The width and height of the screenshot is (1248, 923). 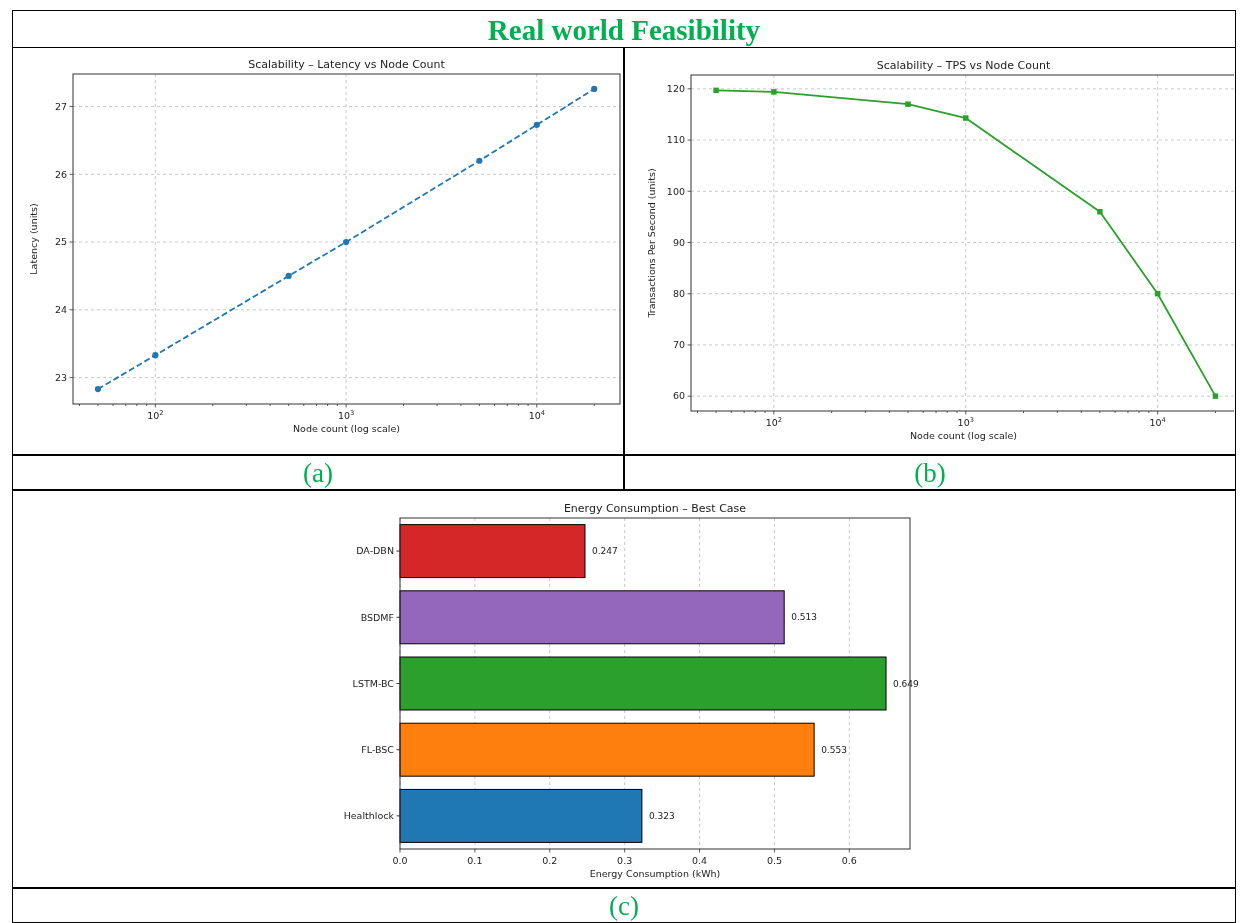 I want to click on x-tick-label: 0.2, so click(x=550, y=860).